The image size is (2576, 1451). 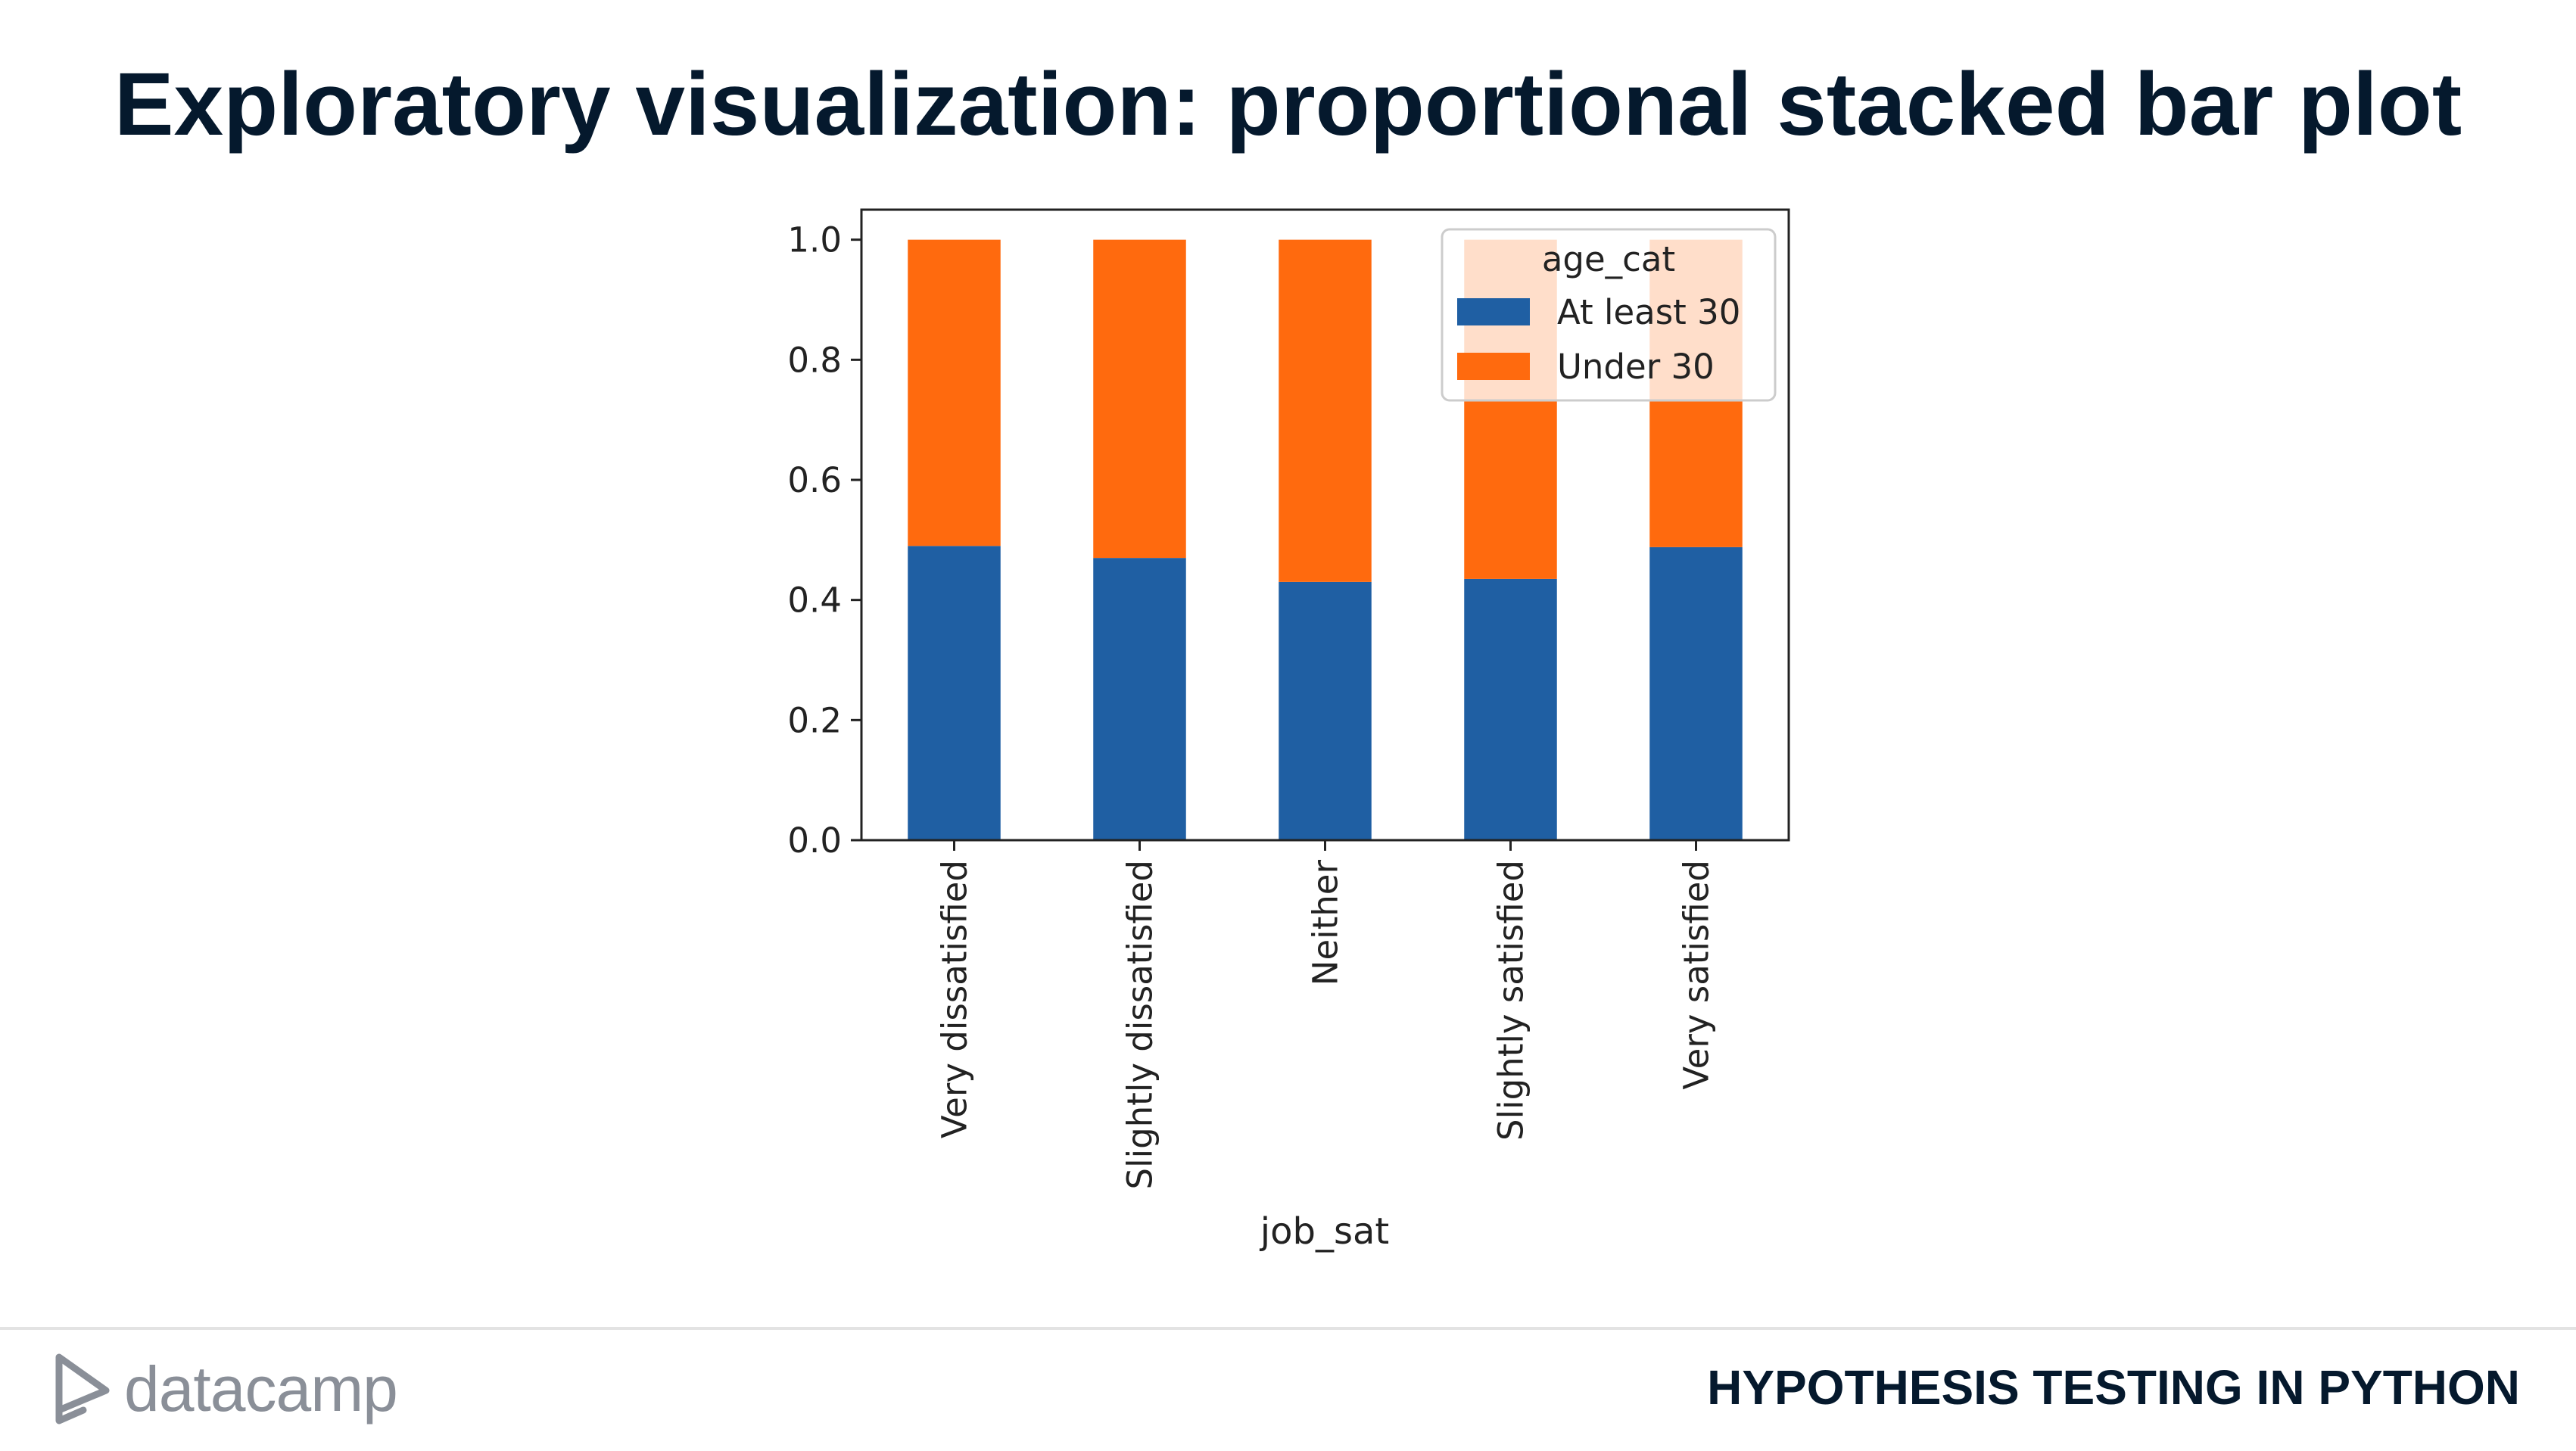 I want to click on legend: age_cat At least 30 Under 30, so click(x=1609, y=315).